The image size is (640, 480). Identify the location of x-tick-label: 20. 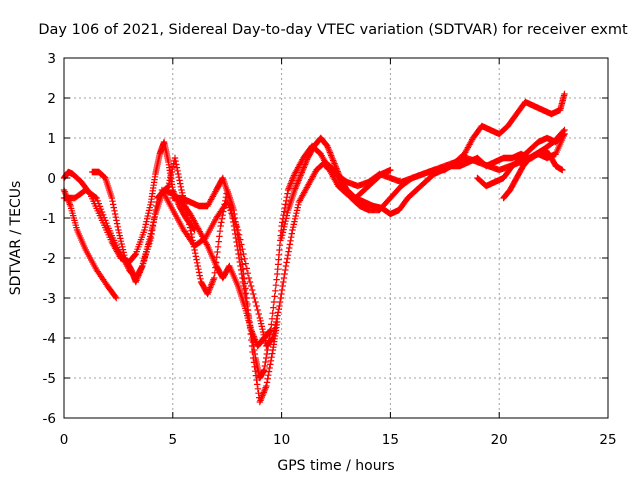
(499, 440).